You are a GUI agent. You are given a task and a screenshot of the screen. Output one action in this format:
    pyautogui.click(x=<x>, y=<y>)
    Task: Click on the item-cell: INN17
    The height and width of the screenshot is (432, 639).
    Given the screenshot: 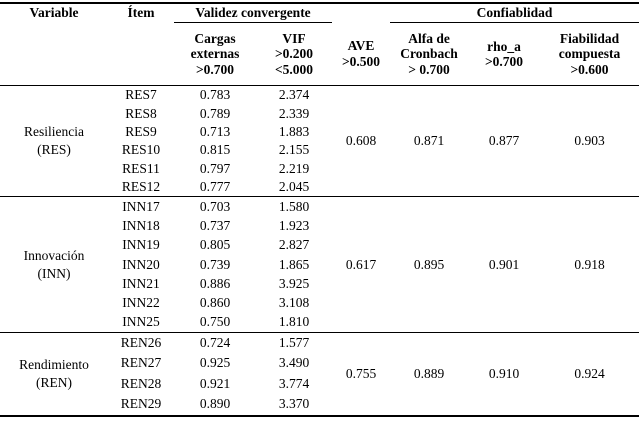 What is the action you would take?
    pyautogui.click(x=141, y=206)
    